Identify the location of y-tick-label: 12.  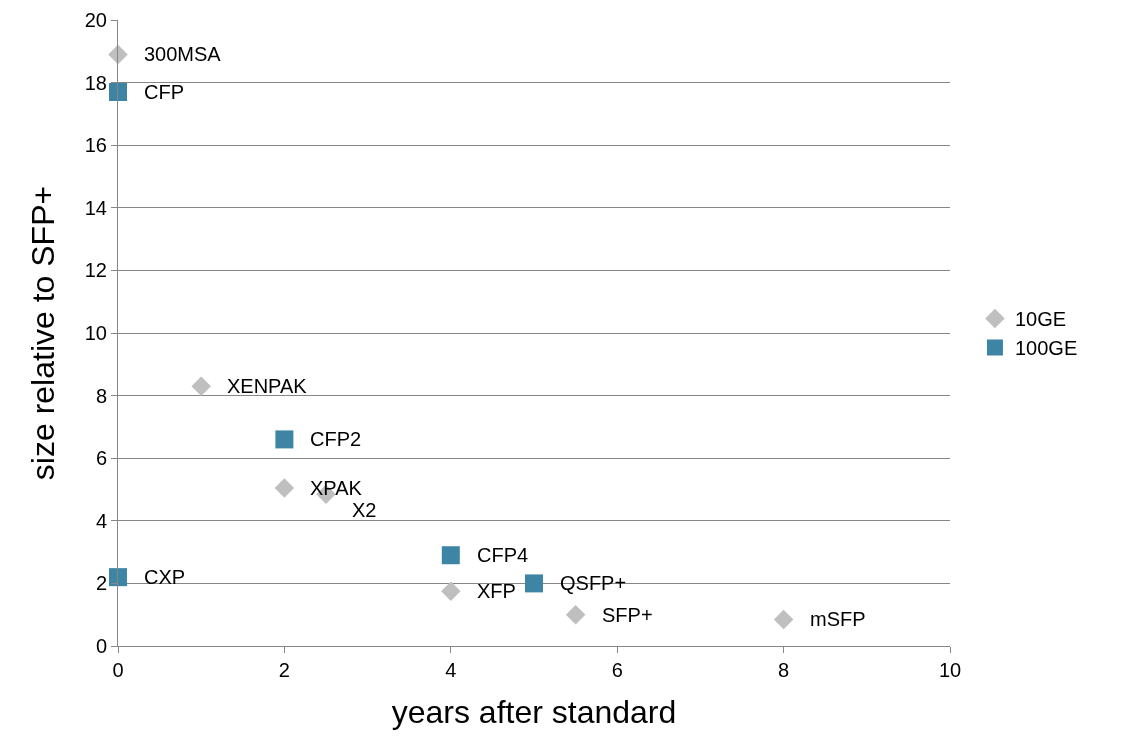
(95, 270).